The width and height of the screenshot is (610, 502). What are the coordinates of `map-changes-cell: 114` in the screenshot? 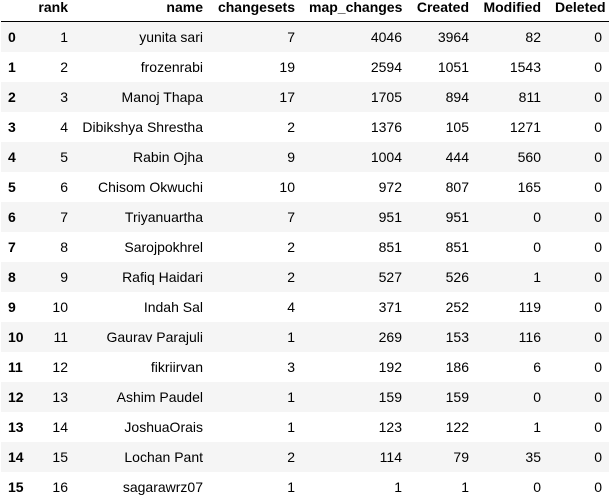 It's located at (355, 457).